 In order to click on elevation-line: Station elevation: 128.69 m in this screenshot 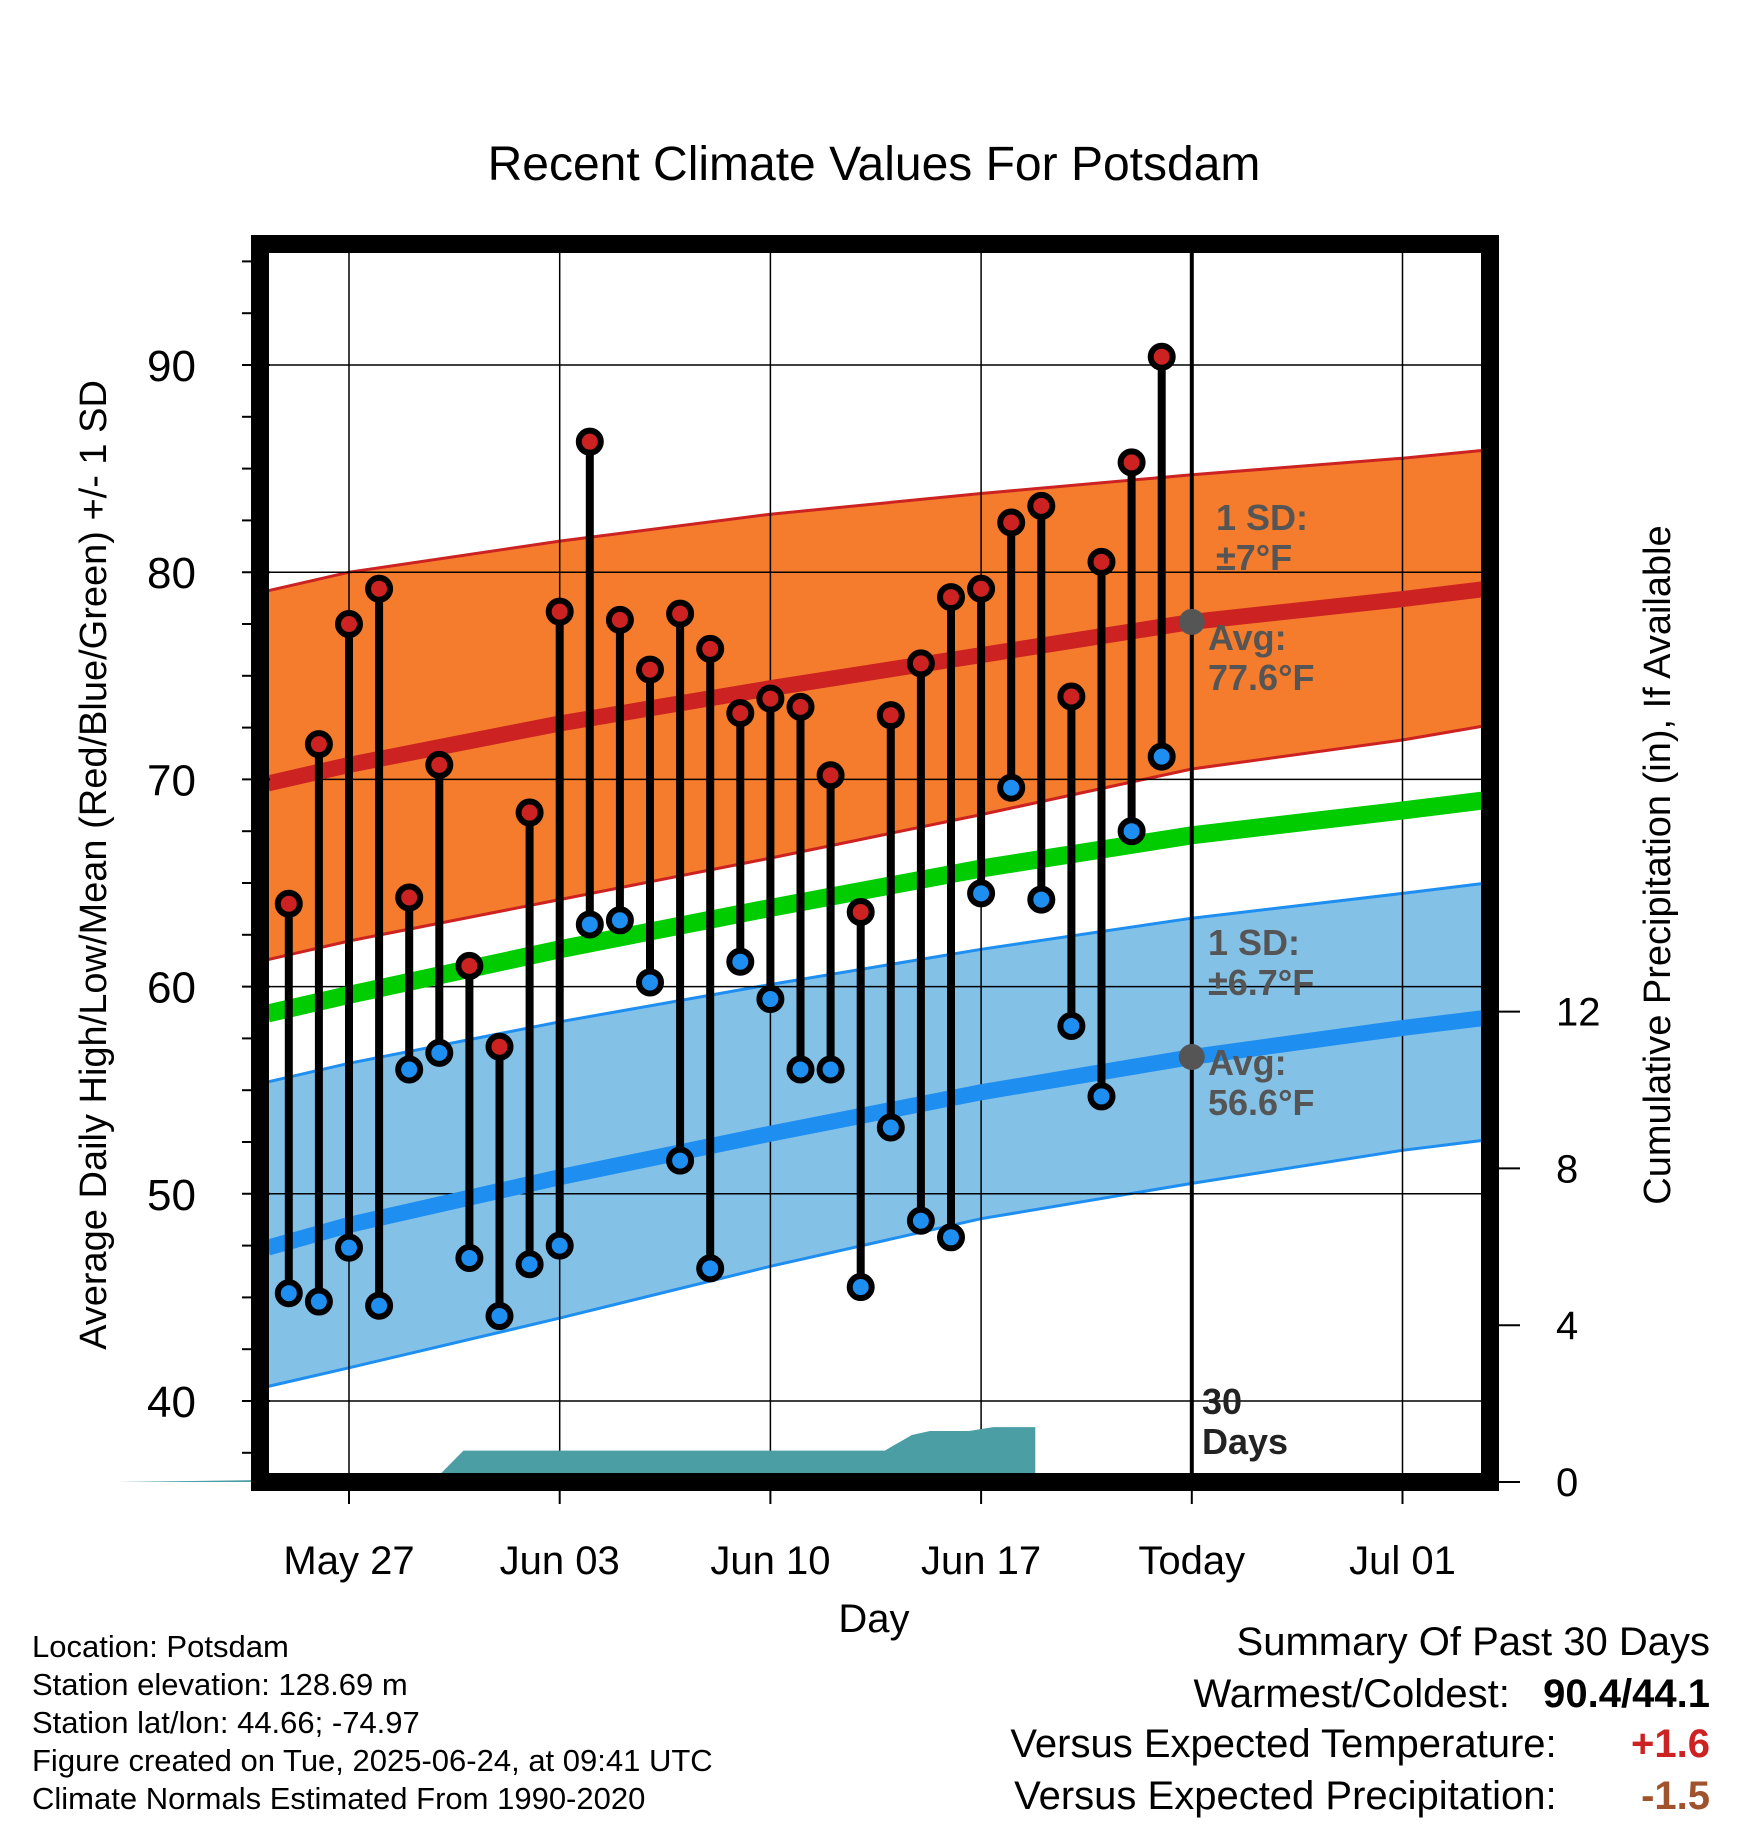, I will do `click(220, 1684)`.